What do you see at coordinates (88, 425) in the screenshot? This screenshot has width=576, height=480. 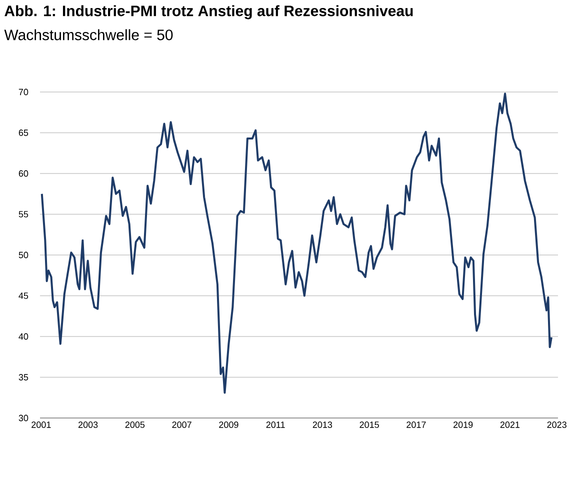 I see `x-tick-label: 2003` at bounding box center [88, 425].